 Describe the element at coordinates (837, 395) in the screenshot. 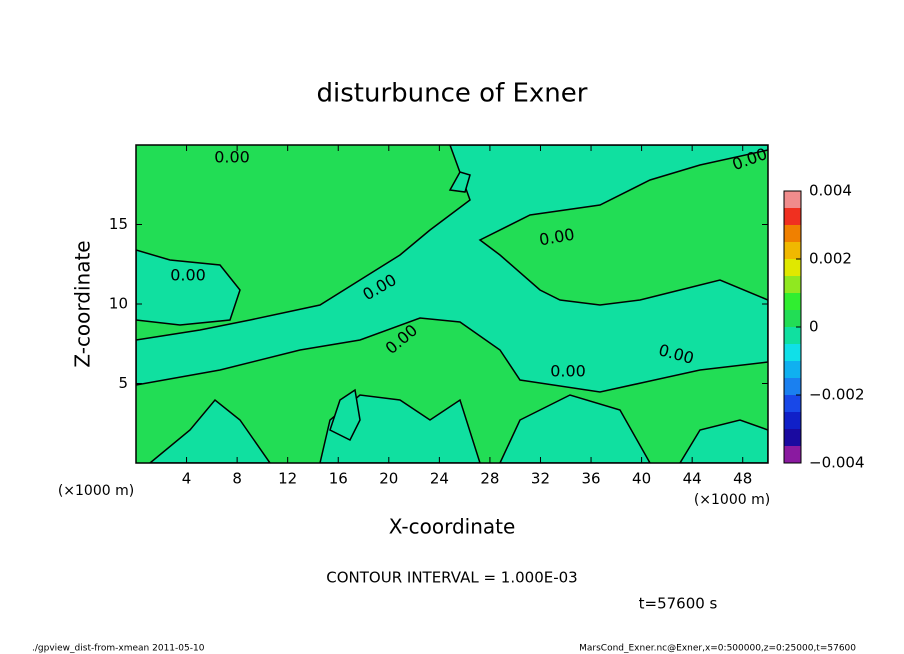

I see `colorbar-tick-label: −0.002` at that location.